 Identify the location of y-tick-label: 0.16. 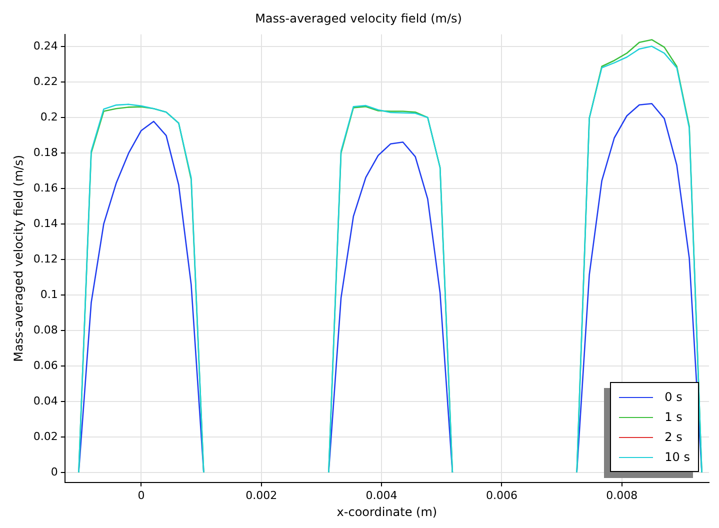
(45, 187).